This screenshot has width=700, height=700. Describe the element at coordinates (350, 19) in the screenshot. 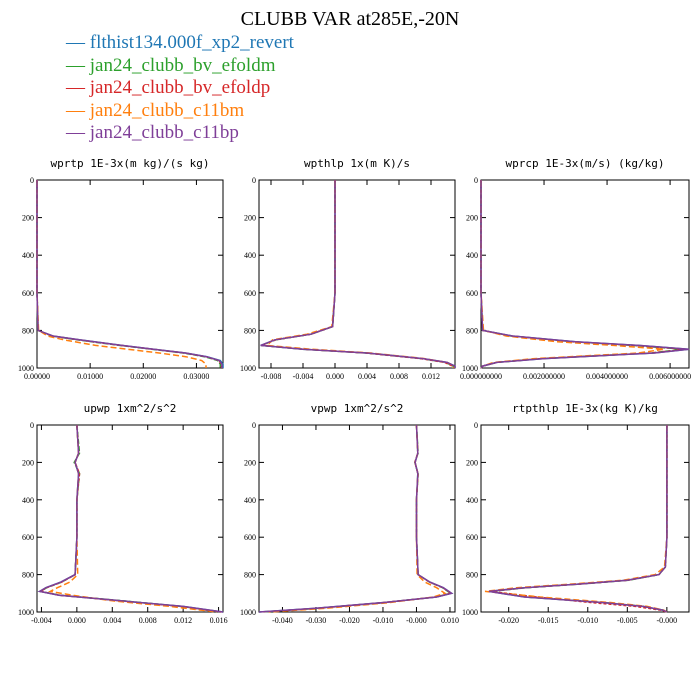

I see `figure-title: CLUBB VAR at285E,-20N` at that location.